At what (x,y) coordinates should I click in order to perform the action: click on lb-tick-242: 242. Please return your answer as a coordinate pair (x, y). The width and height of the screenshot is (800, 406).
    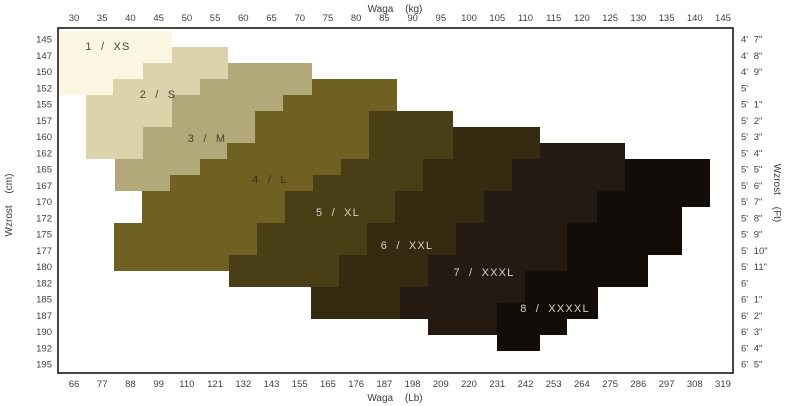
    Looking at the image, I should click on (526, 384).